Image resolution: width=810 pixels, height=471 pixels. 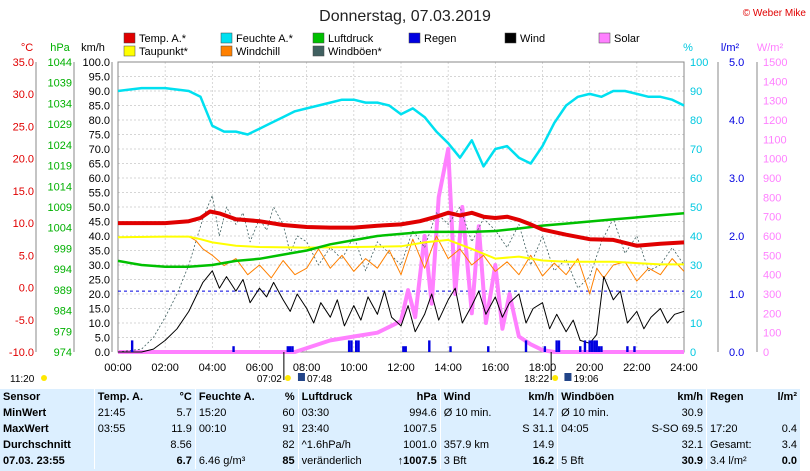 What do you see at coordinates (541, 397) in the screenshot?
I see `stats-header-cell: km/h` at bounding box center [541, 397].